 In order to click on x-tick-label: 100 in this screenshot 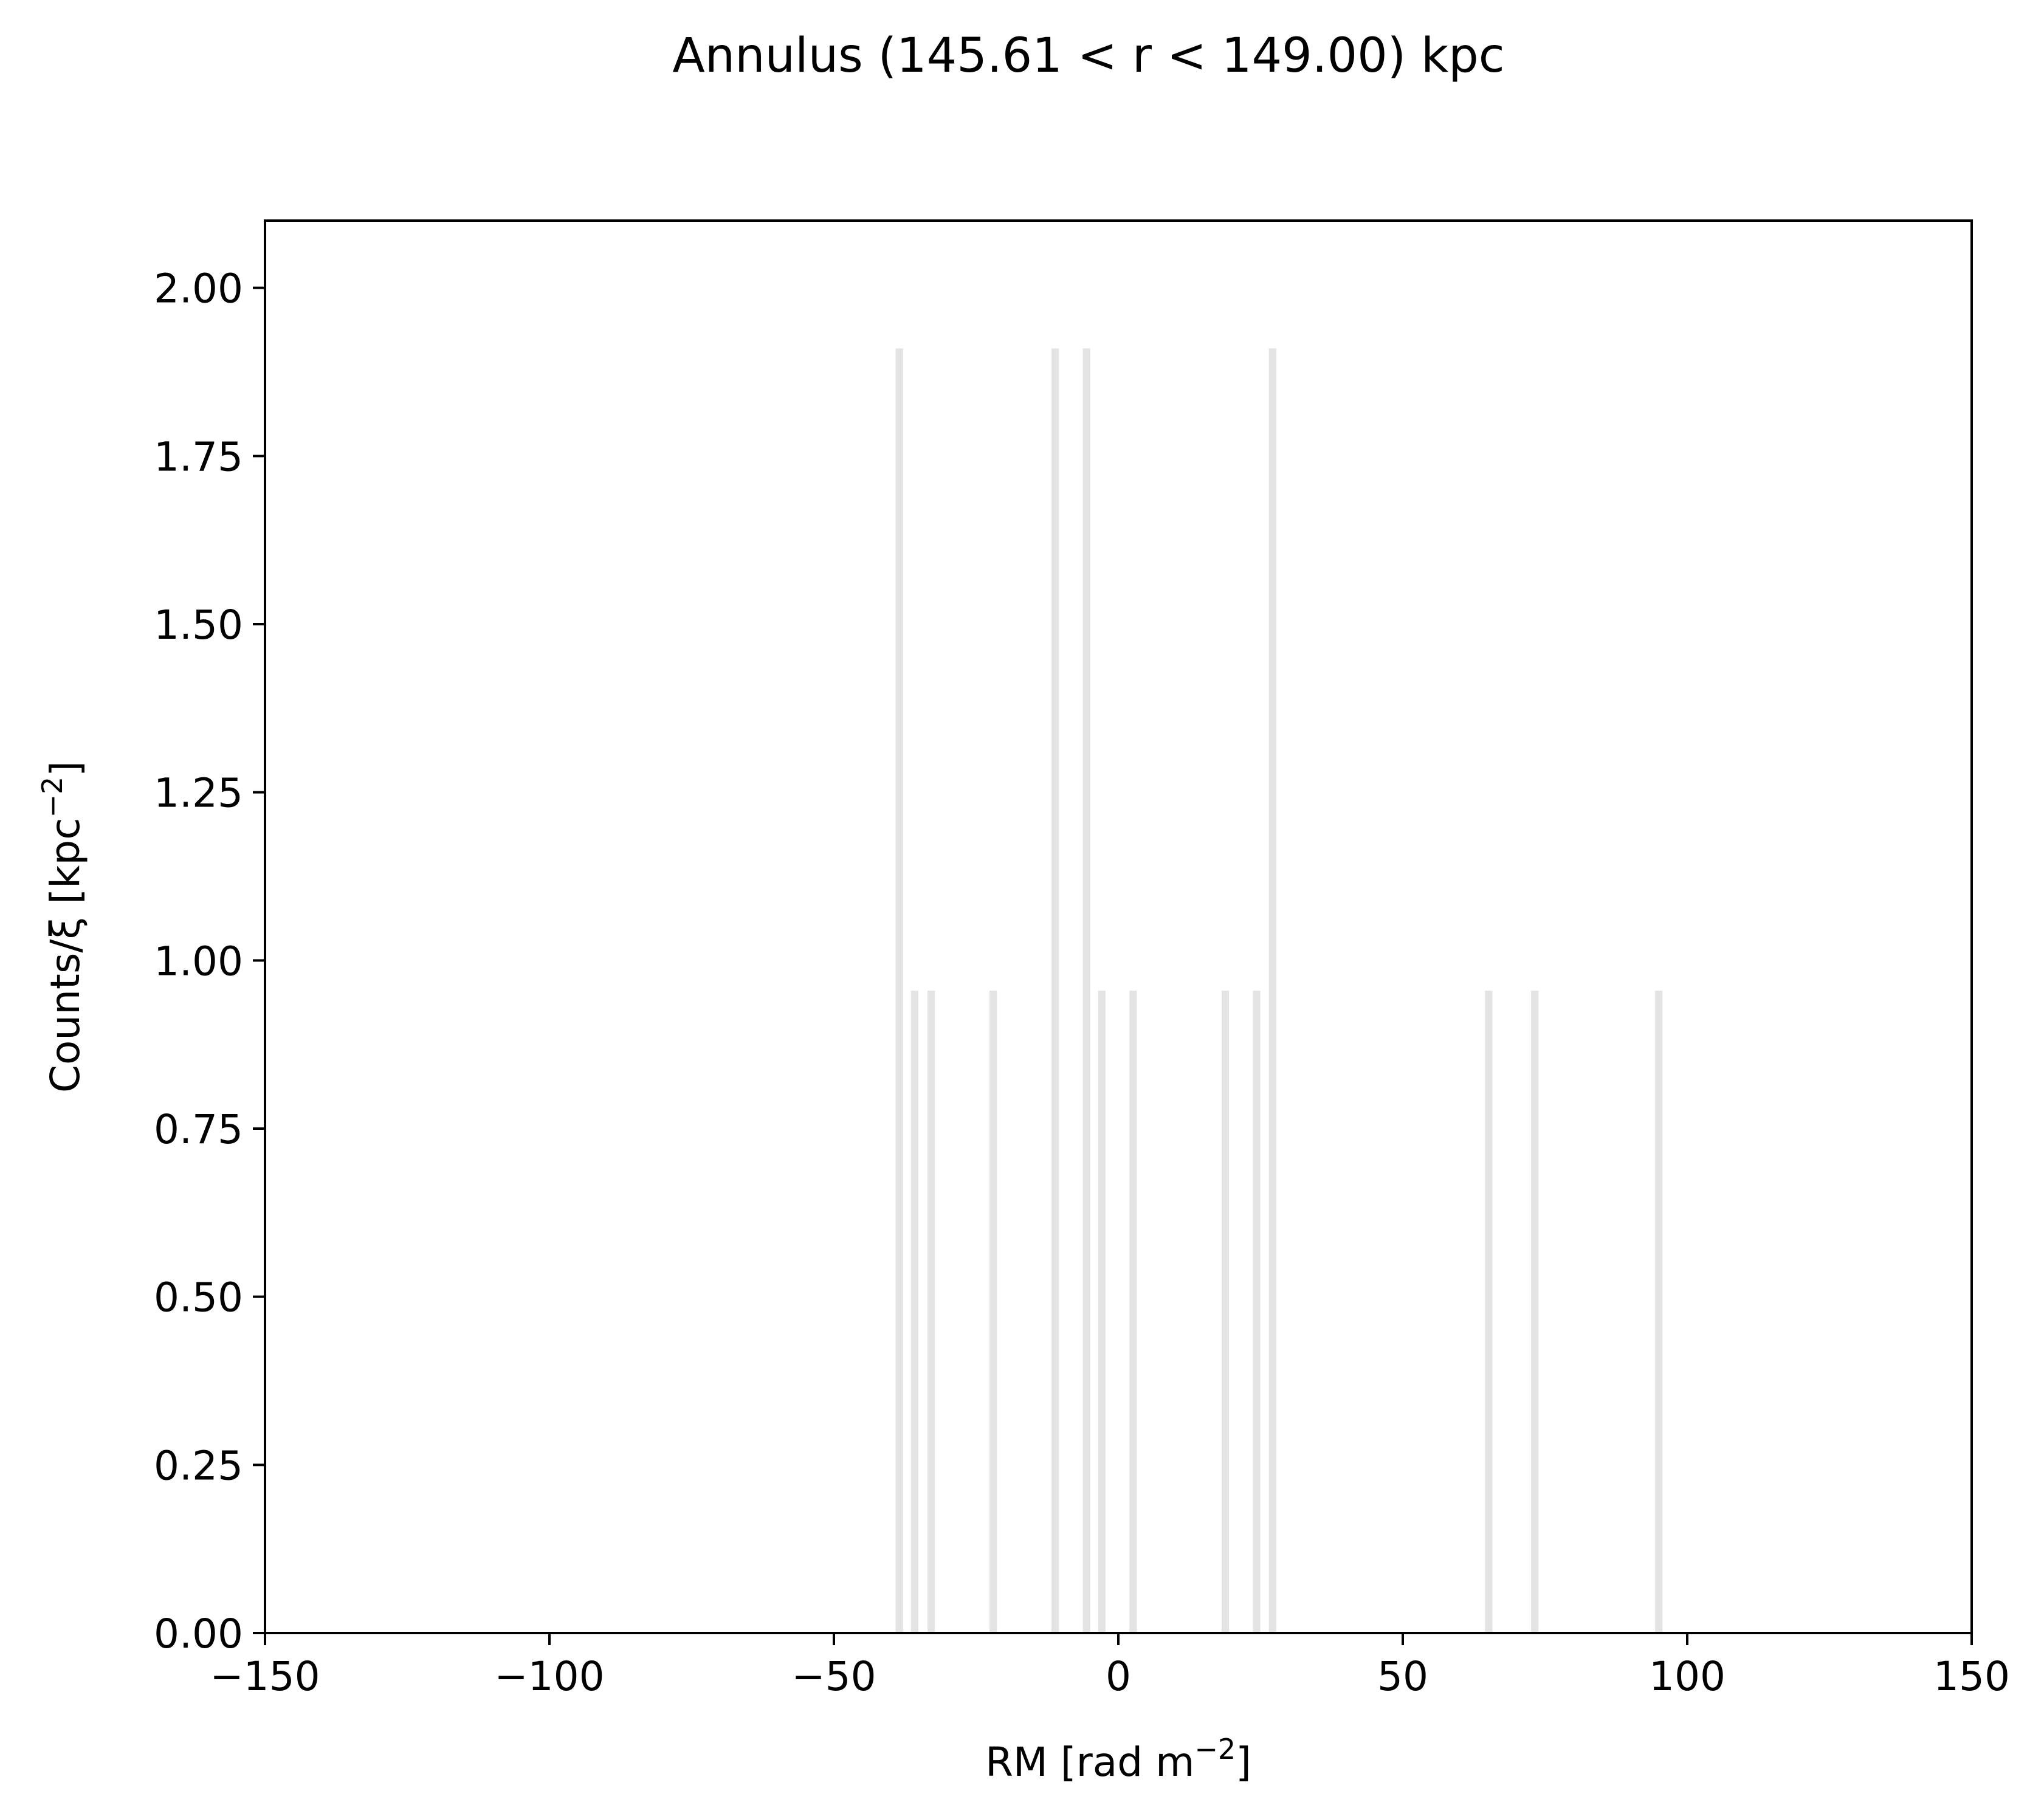, I will do `click(1687, 1676)`.